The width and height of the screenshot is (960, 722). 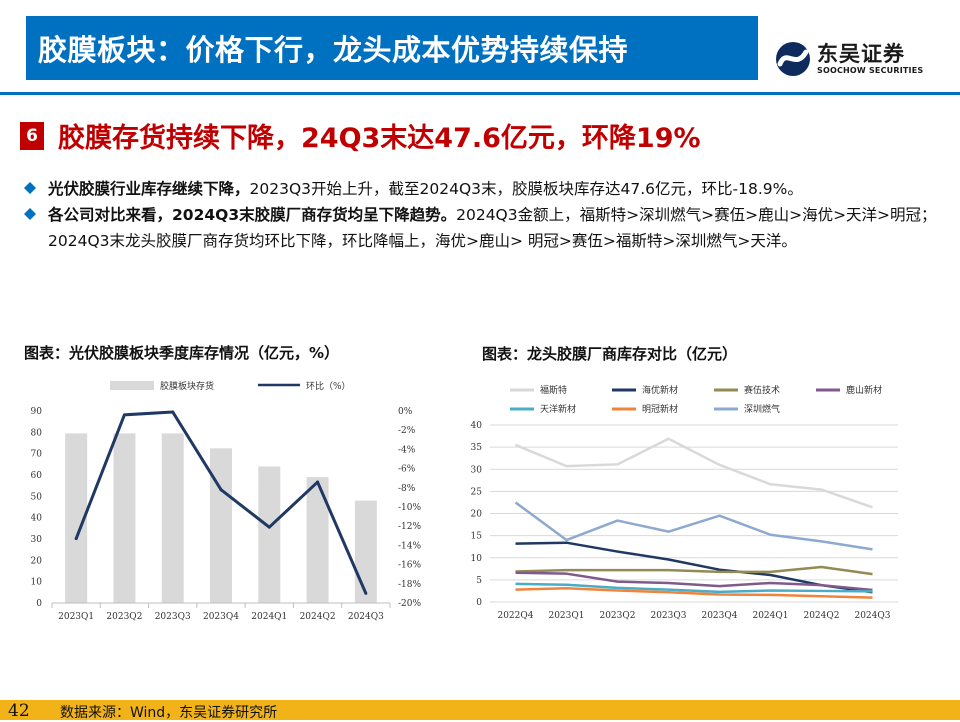 What do you see at coordinates (409, 508) in the screenshot?
I see `y-right-tick-label: -10%` at bounding box center [409, 508].